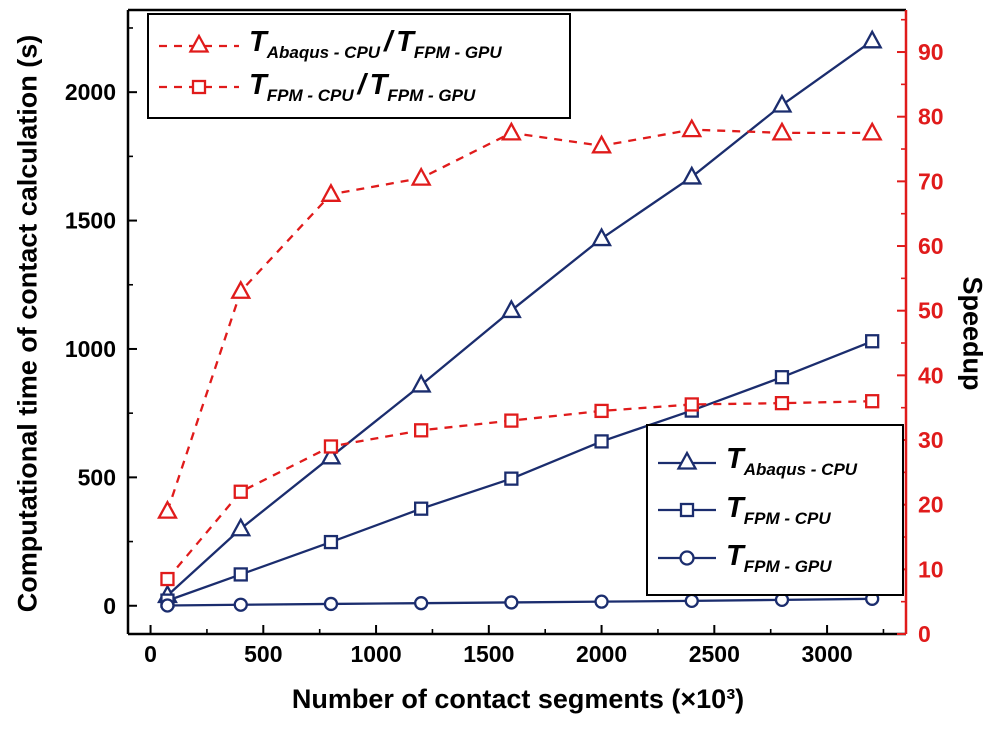 The image size is (1004, 732). I want to click on svg-text: 60, so click(931, 246).